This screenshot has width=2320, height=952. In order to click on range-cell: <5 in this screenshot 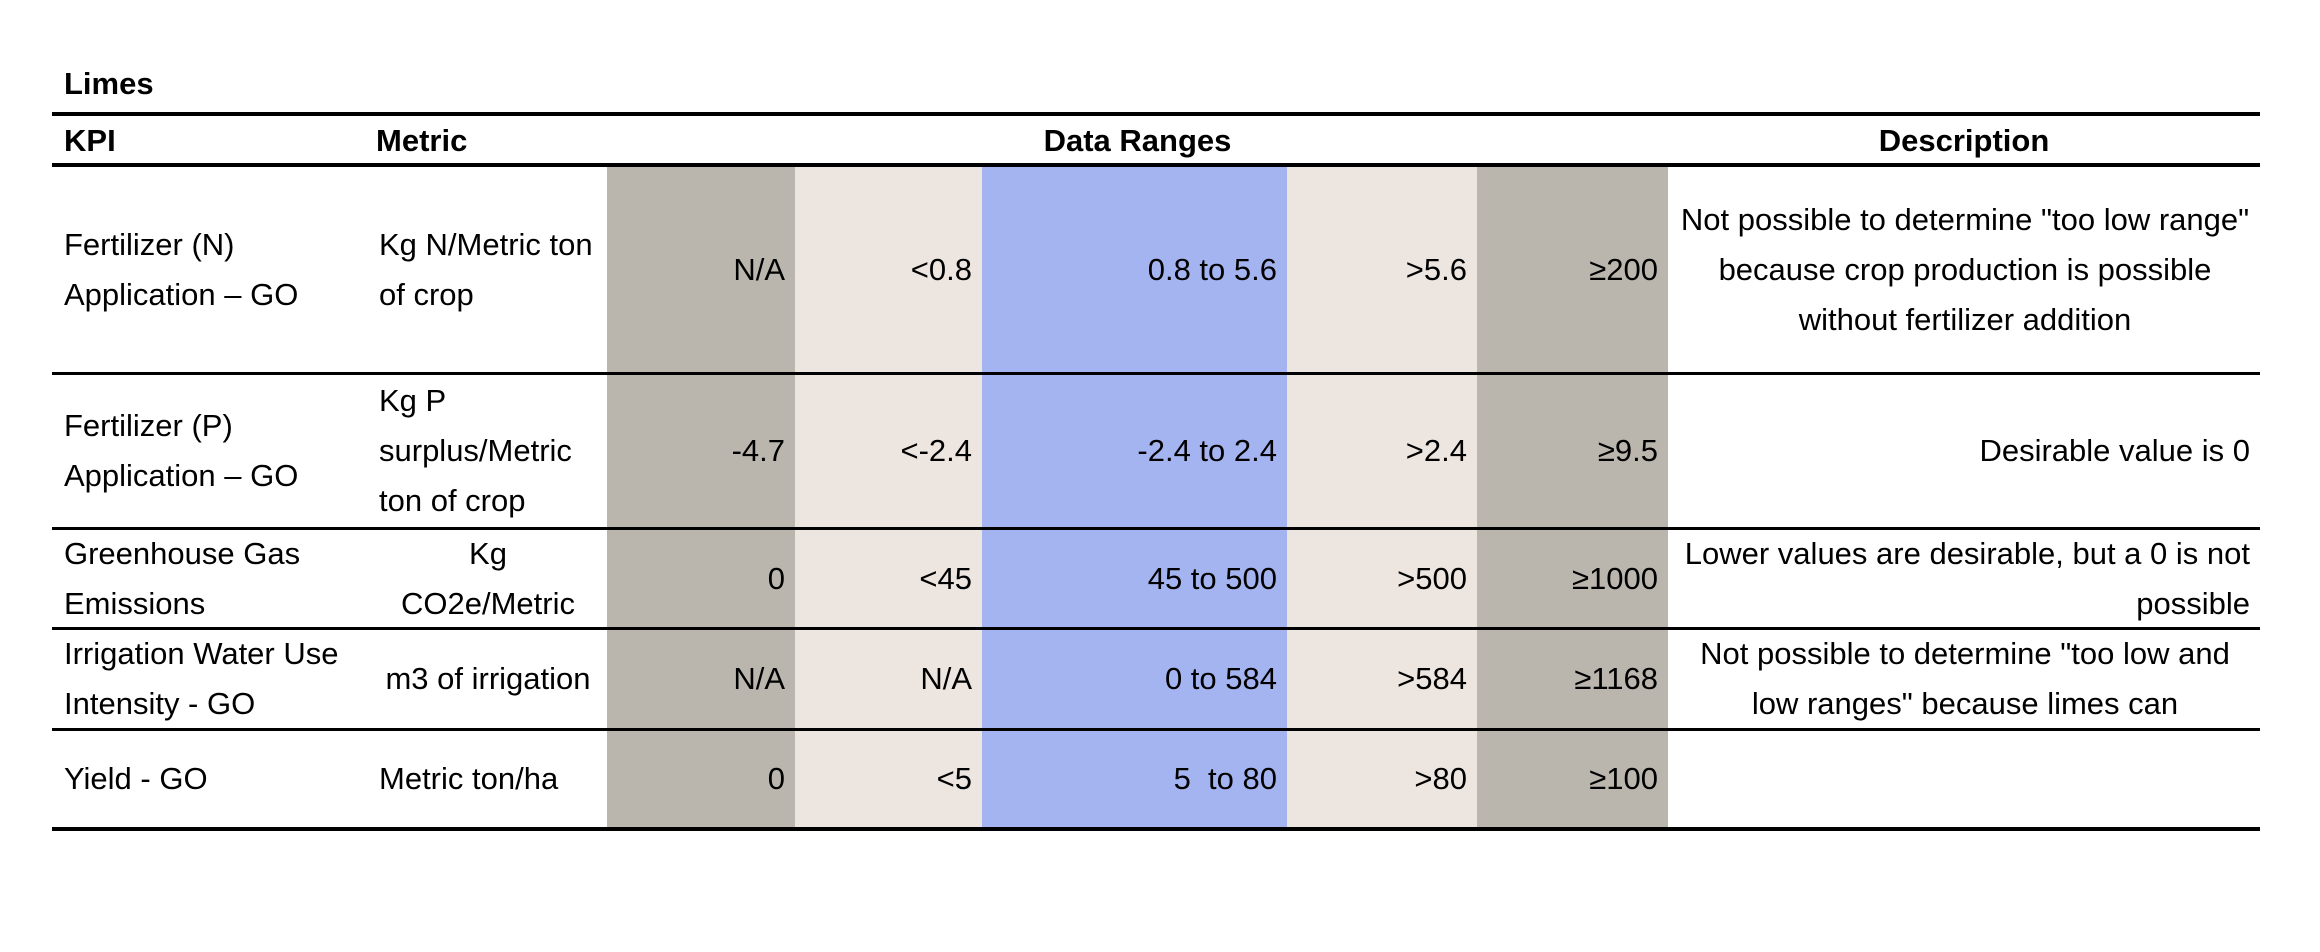, I will do `click(954, 778)`.